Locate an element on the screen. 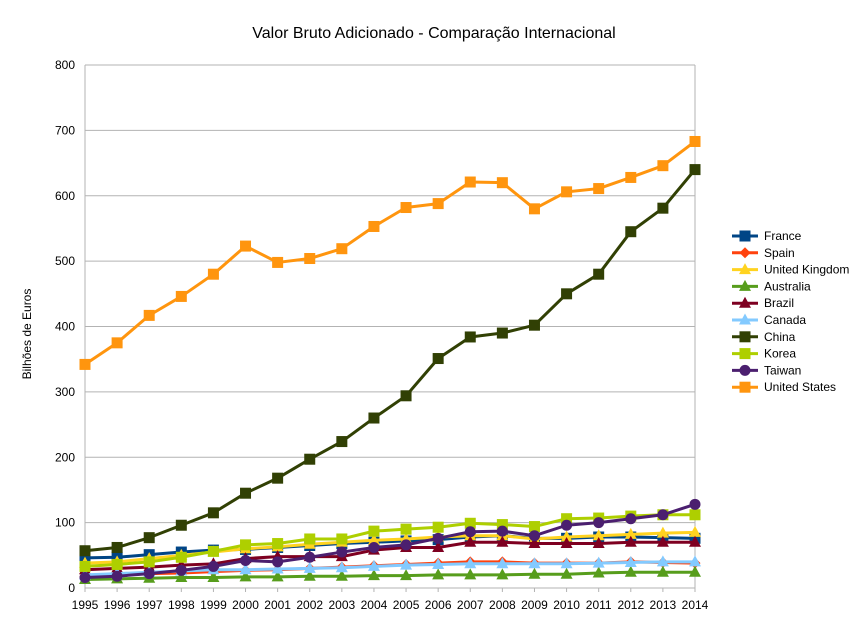 The height and width of the screenshot is (628, 868). legend-item-australia: Australia is located at coordinates (771, 286).